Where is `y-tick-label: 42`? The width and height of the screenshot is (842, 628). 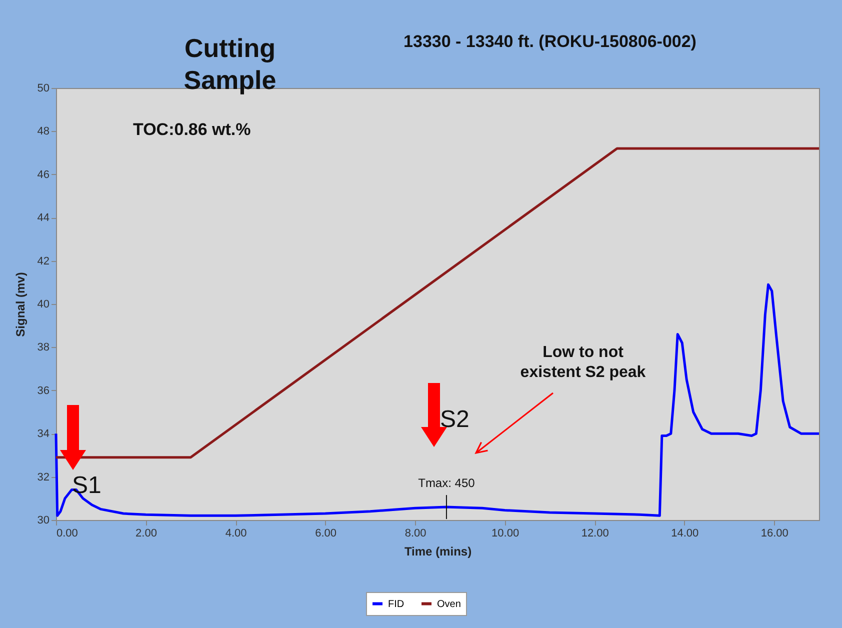 y-tick-label: 42 is located at coordinates (43, 261).